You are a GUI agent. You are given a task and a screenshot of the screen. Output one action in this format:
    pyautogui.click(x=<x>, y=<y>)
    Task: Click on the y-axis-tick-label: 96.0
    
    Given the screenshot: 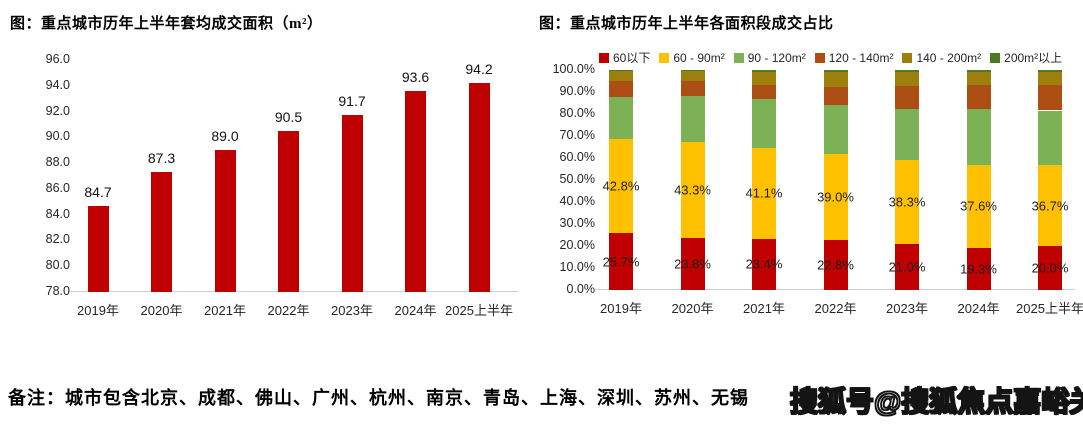 What is the action you would take?
    pyautogui.click(x=57, y=59)
    